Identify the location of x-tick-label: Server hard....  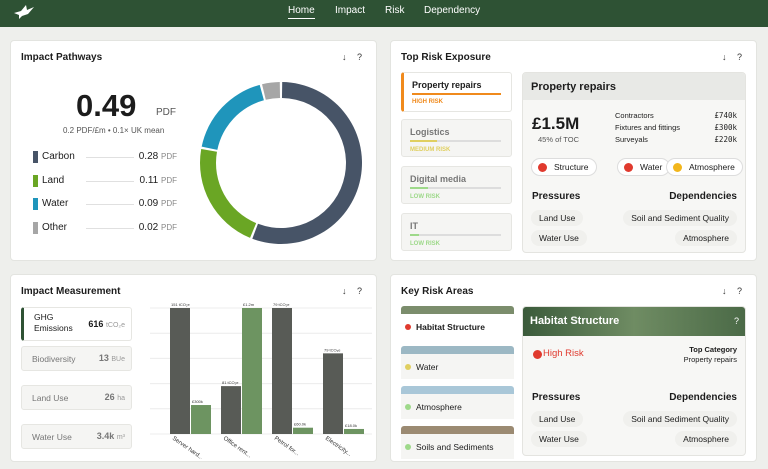
(187, 447).